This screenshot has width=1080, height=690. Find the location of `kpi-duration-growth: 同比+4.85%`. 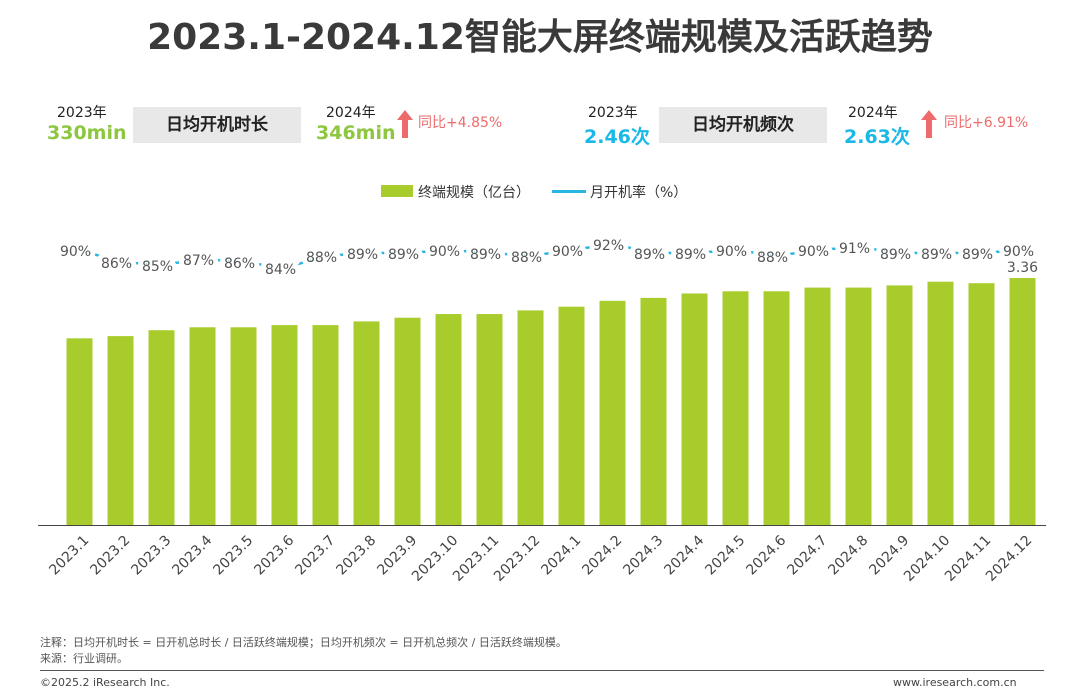

kpi-duration-growth: 同比+4.85% is located at coordinates (460, 123).